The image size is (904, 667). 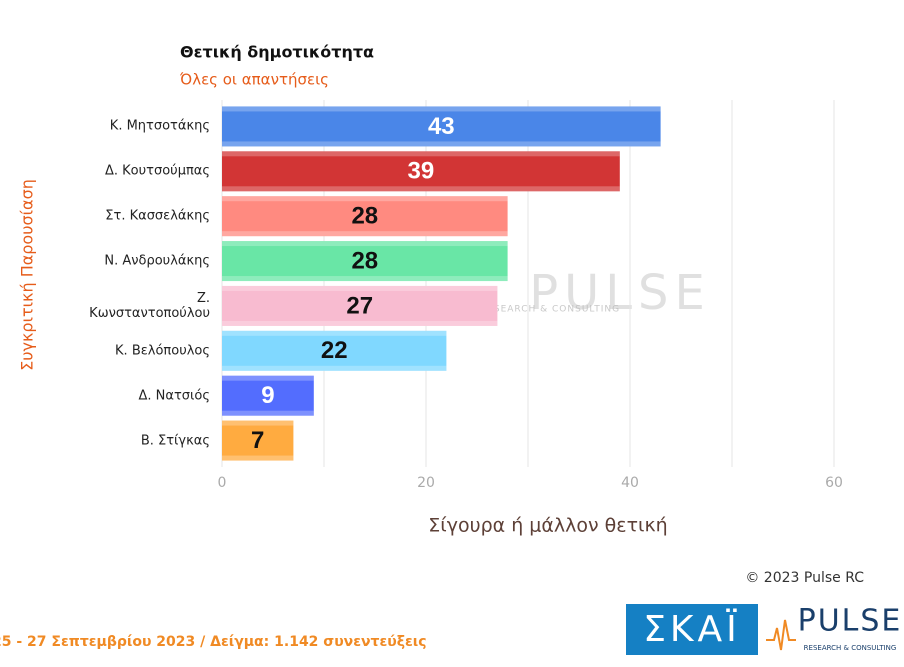 I want to click on category-label: Στ. Κασσελάκης, so click(x=157, y=216).